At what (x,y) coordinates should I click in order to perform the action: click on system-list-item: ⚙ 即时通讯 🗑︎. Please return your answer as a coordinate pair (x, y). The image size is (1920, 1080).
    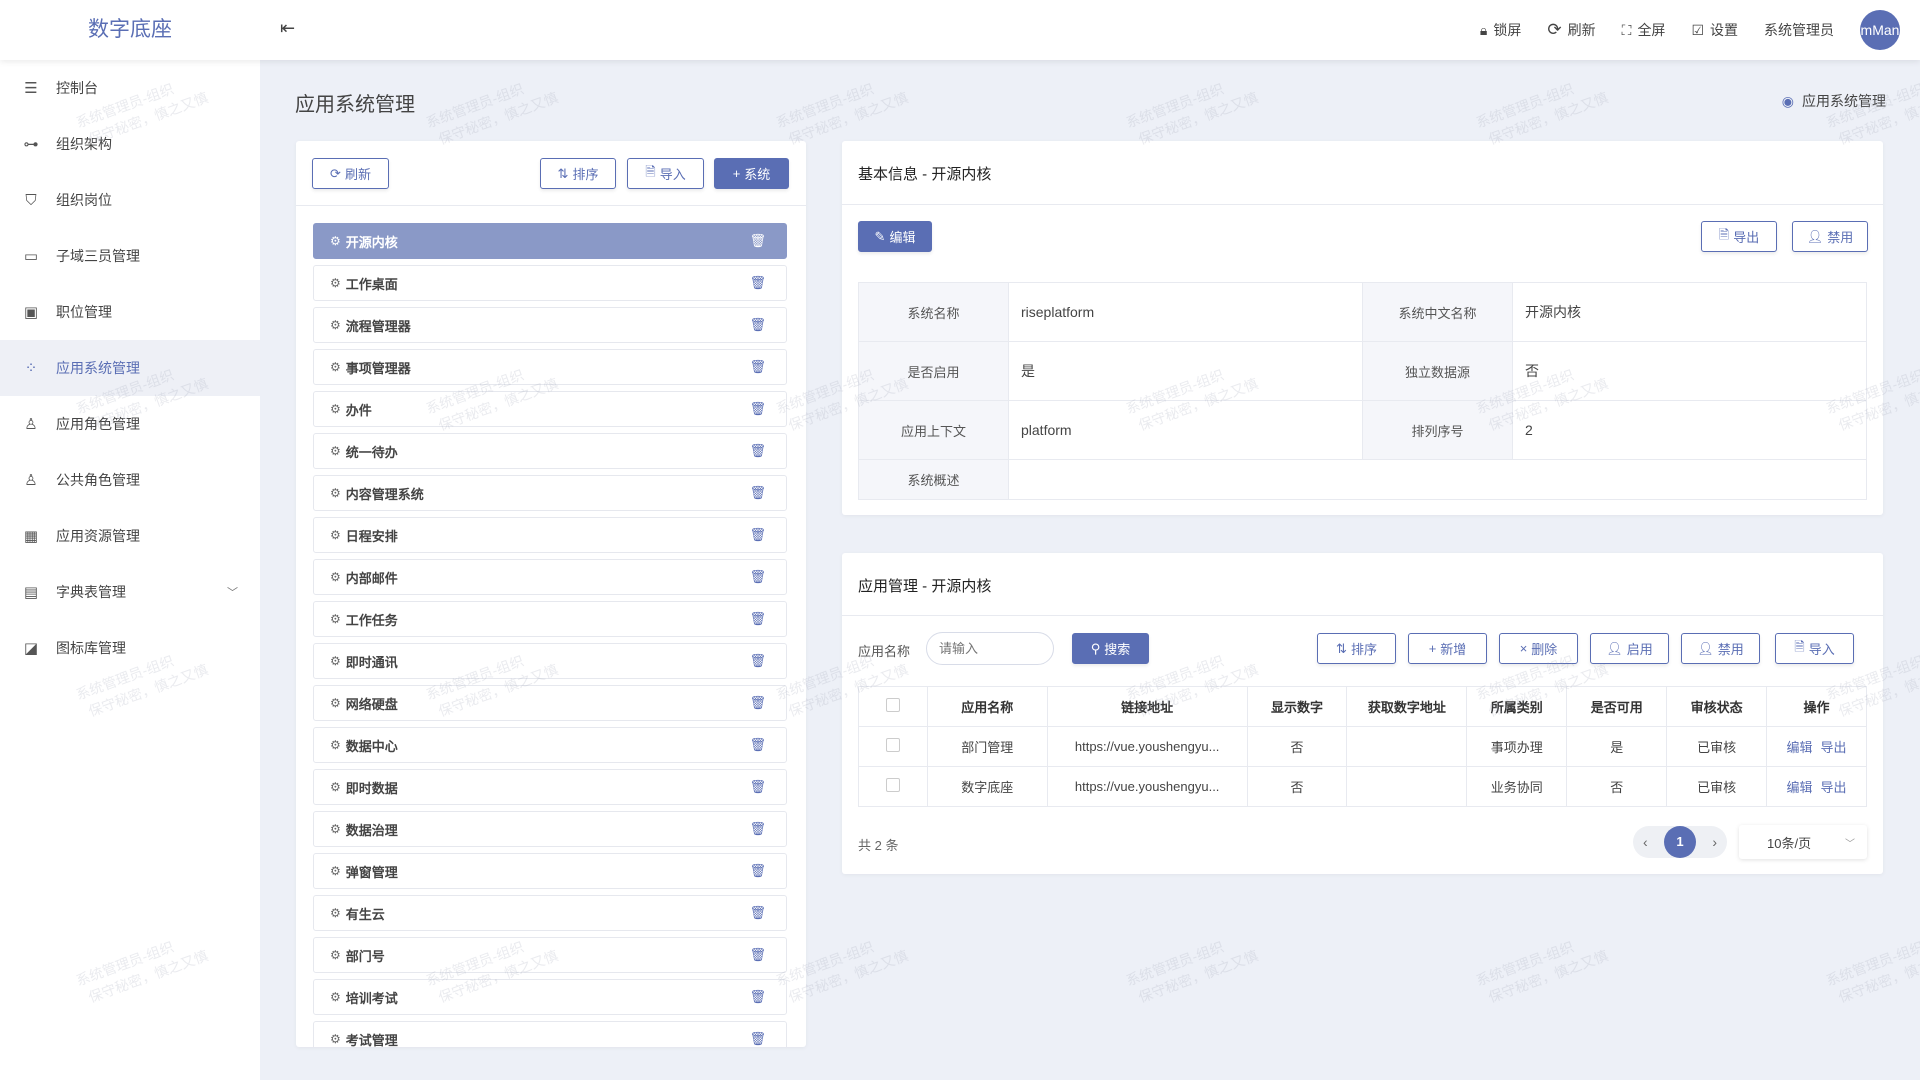
    Looking at the image, I should click on (550, 661).